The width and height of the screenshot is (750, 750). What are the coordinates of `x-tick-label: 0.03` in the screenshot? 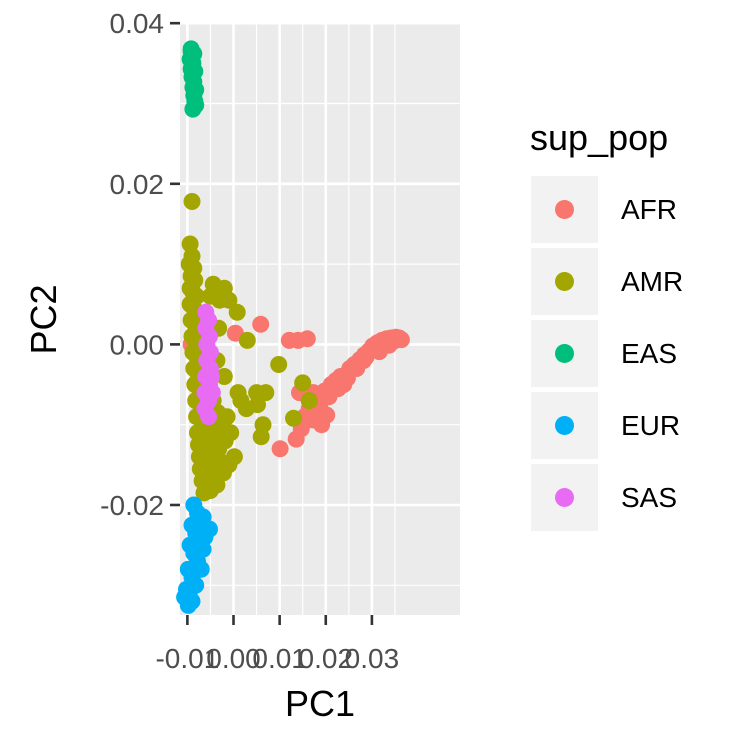 It's located at (372, 658).